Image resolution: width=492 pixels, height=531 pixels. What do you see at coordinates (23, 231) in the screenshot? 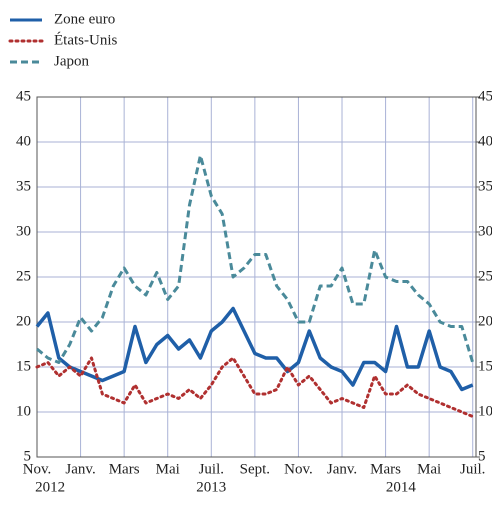
I see `y-tick-label: 30` at bounding box center [23, 231].